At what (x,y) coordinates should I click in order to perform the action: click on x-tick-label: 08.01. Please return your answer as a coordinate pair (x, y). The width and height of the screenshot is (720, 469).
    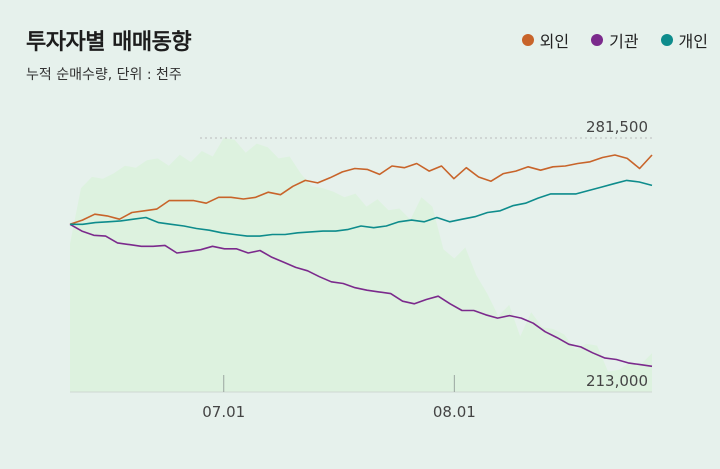
    Looking at the image, I should click on (454, 412).